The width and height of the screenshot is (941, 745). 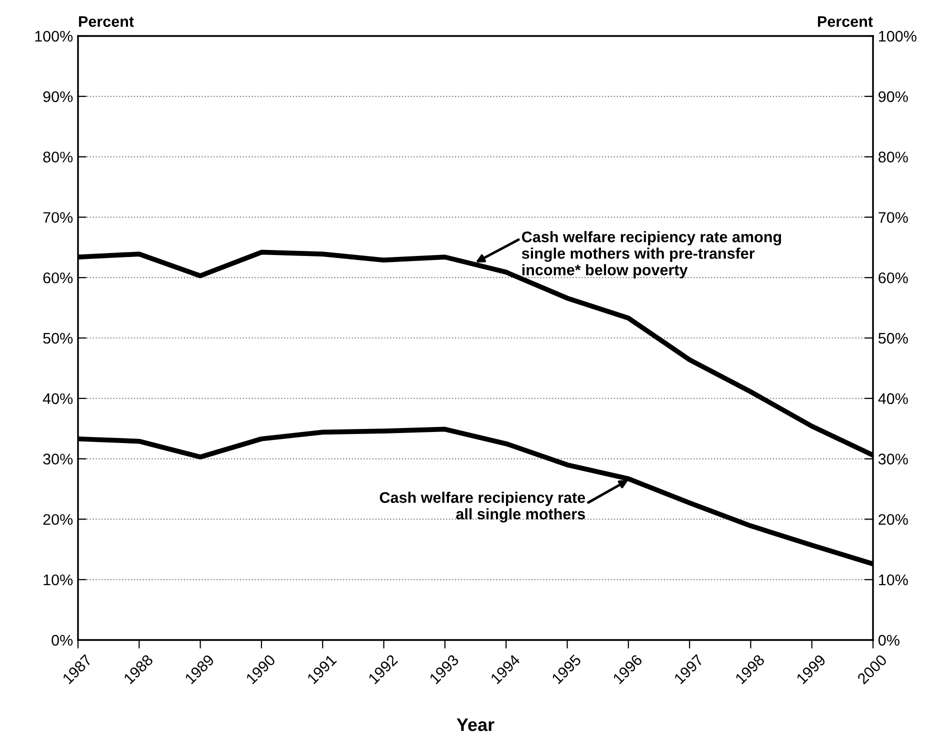 What do you see at coordinates (58, 157) in the screenshot?
I see `y-tick-label: 80%` at bounding box center [58, 157].